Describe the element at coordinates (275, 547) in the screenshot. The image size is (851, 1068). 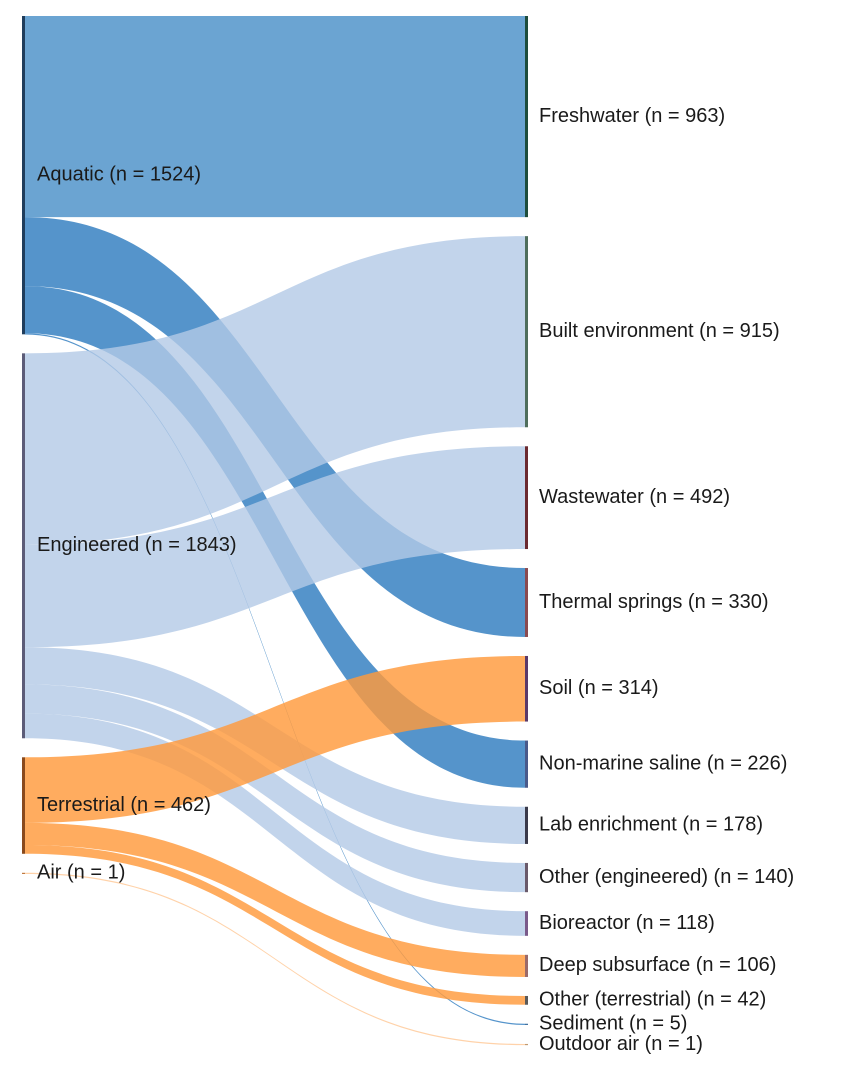
I see `link-engineered-to-wastewater` at that location.